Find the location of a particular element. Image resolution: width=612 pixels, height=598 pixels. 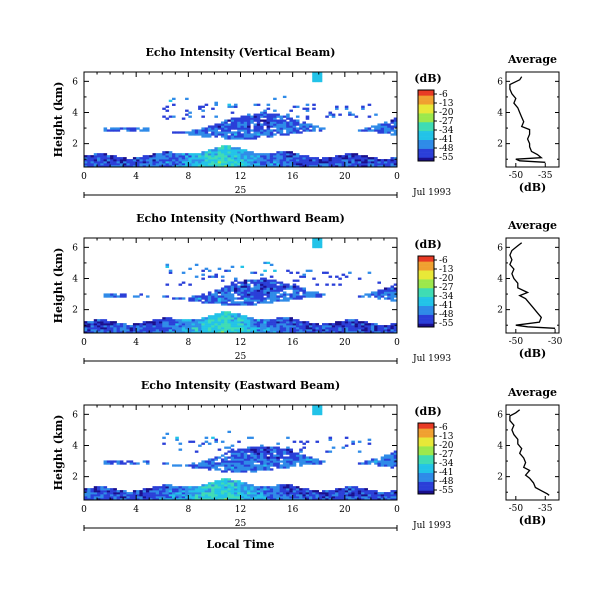

avg-title: Average is located at coordinates (532, 392).